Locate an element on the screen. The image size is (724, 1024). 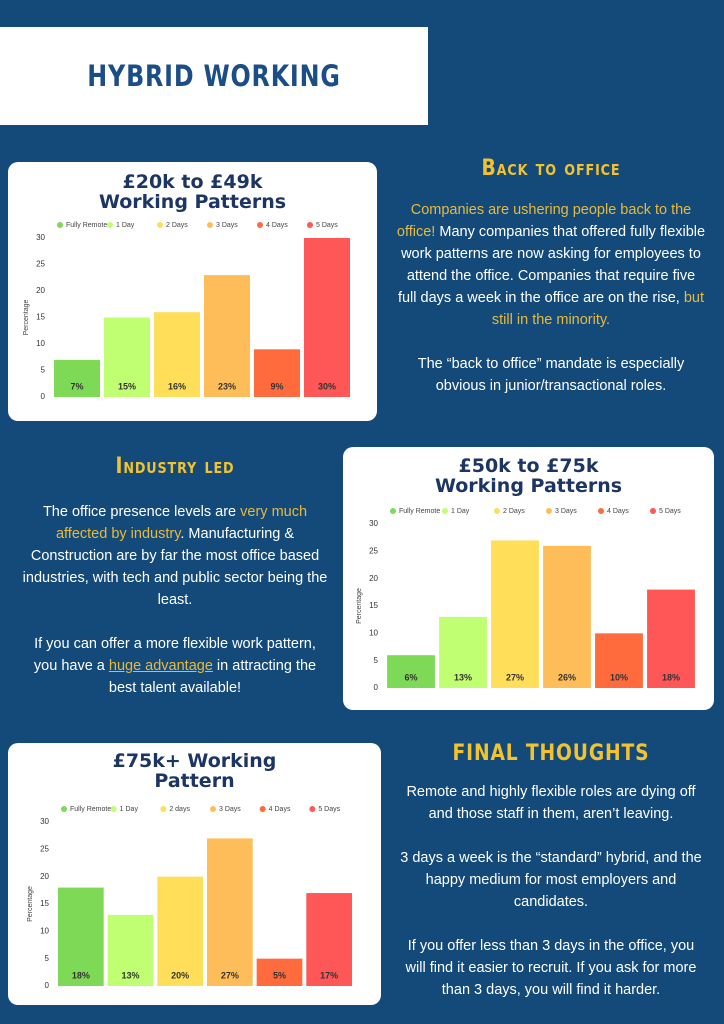
chart-title: £75k+ Working Pattern is located at coordinates (194, 771).